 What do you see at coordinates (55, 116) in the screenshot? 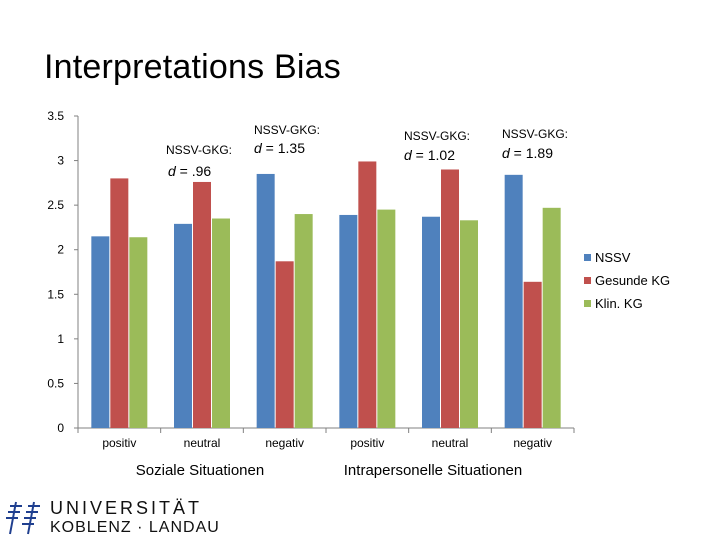
I see `y-tick-label: 3.5` at bounding box center [55, 116].